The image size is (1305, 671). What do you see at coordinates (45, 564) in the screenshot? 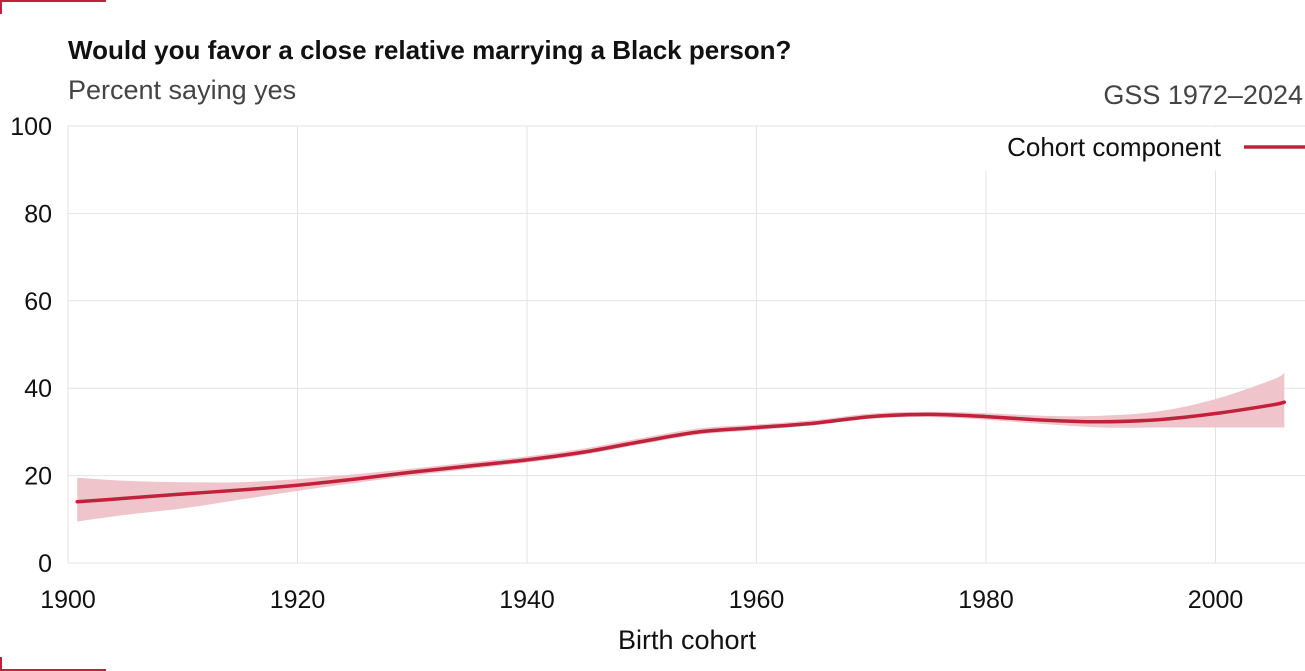
I see `y-tick-label: 0` at bounding box center [45, 564].